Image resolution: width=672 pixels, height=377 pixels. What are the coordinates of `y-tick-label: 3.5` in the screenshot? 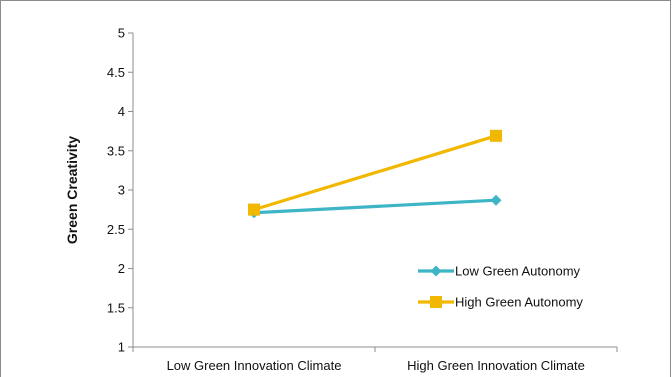 It's located at (116, 150).